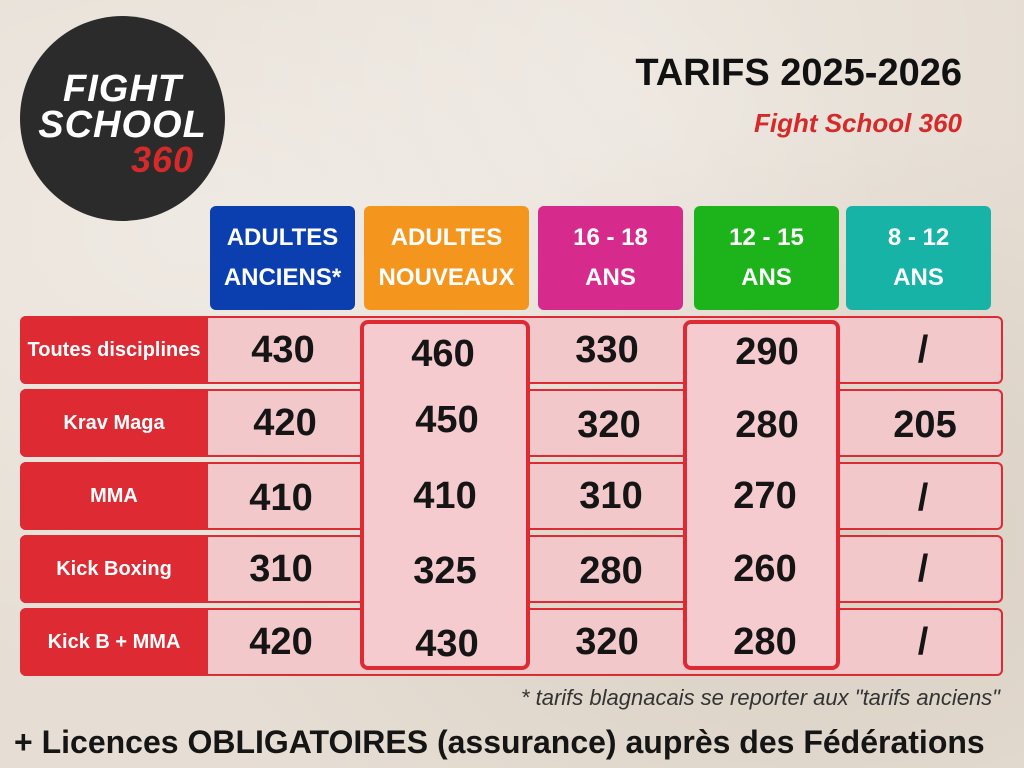 This screenshot has width=1024, height=768. I want to click on price-cell: 325, so click(445, 570).